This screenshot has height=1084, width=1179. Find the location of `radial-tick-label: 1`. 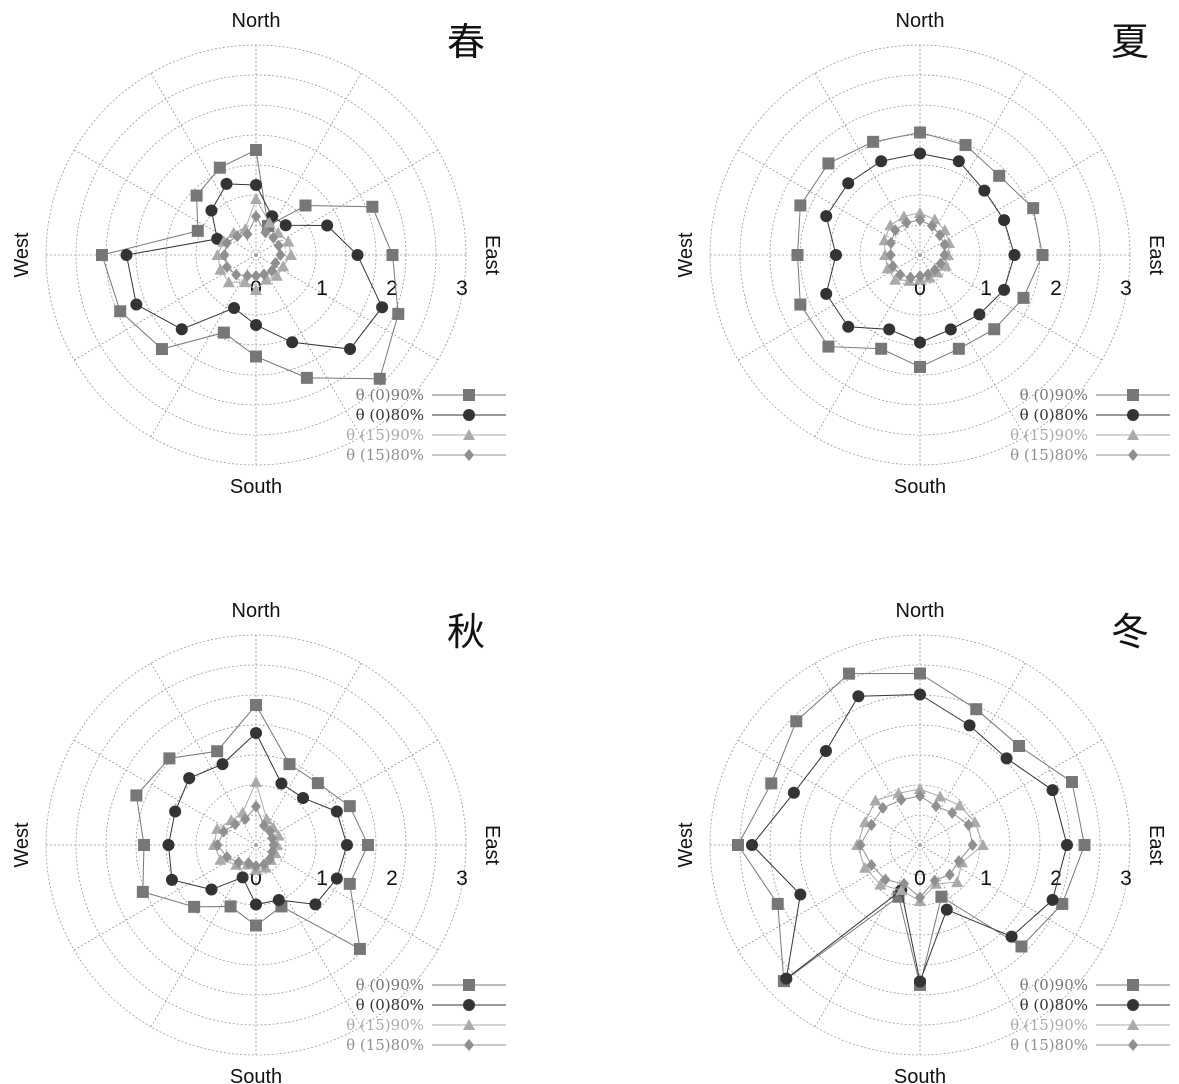

radial-tick-label: 1 is located at coordinates (986, 878).